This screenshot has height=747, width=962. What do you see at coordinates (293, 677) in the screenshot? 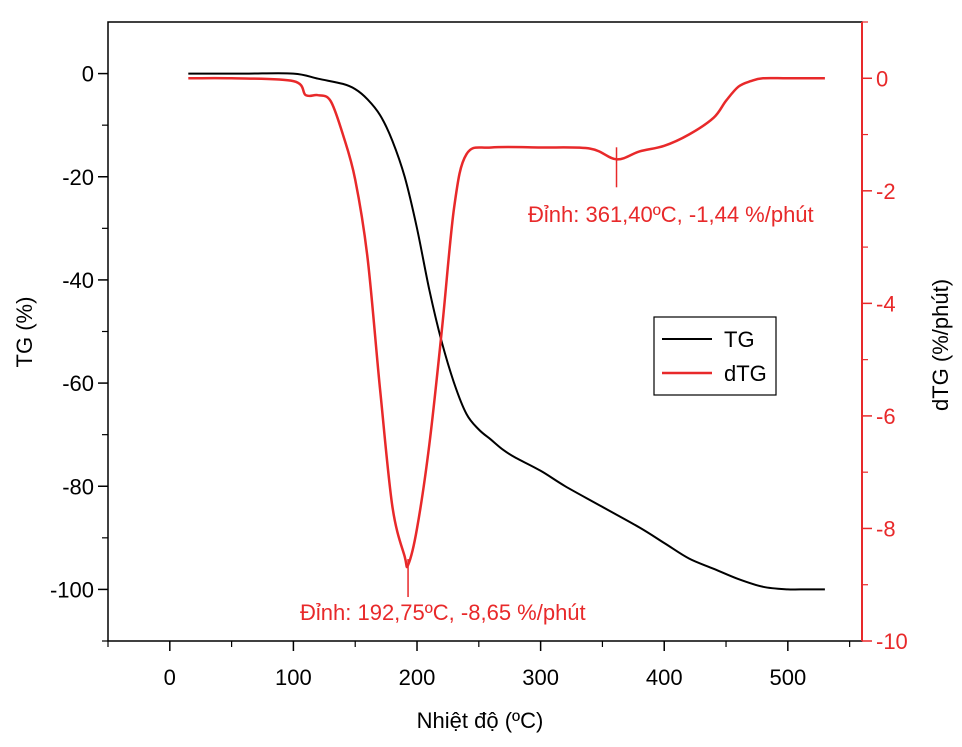
I see `x-tick-label: 100` at bounding box center [293, 677].